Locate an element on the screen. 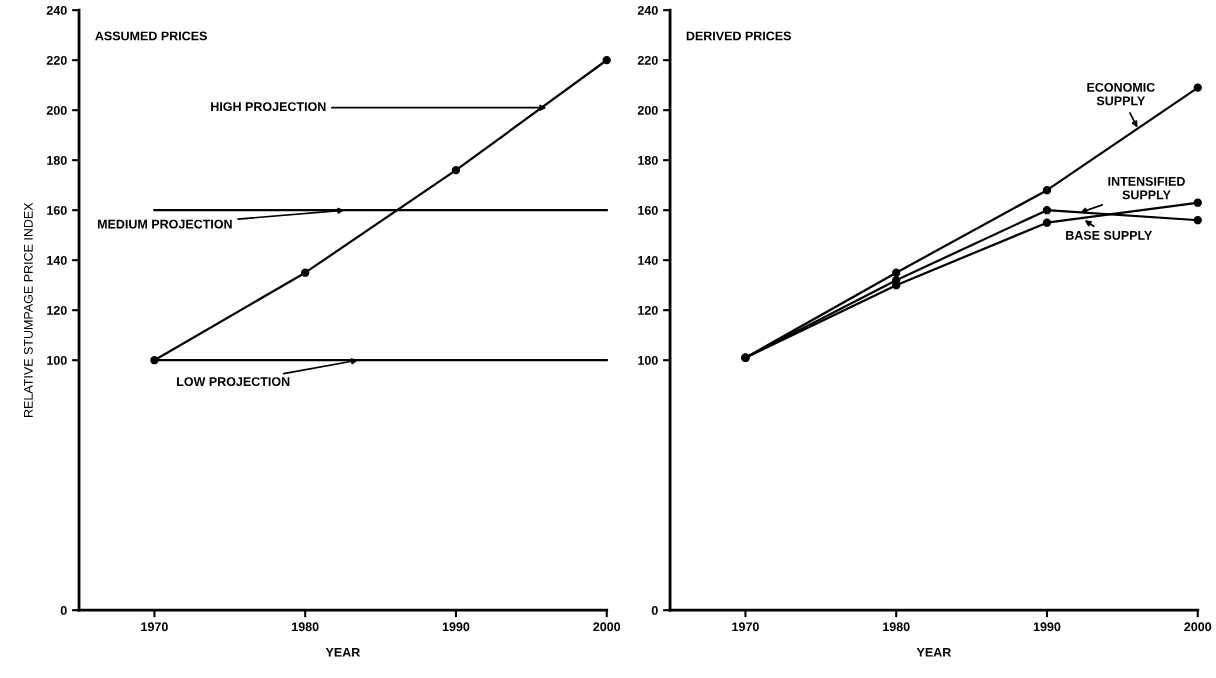  annotation: BASE SUPPLY is located at coordinates (1109, 235).